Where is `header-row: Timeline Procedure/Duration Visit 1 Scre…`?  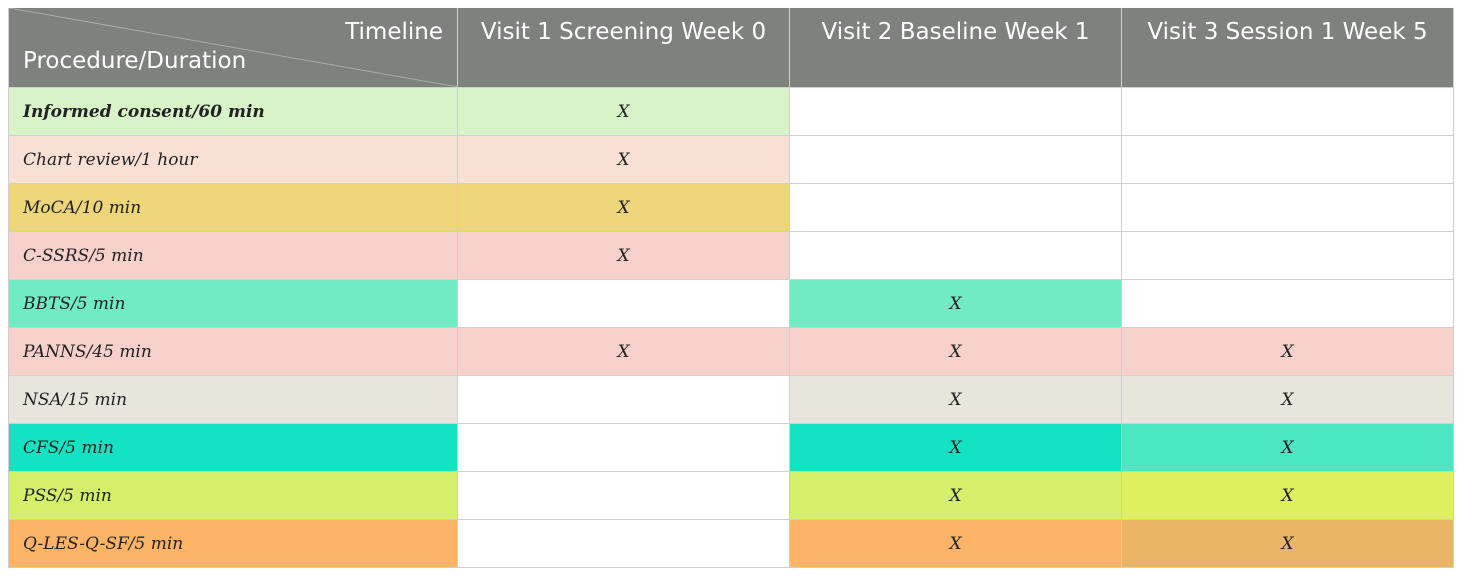
header-row: Timeline Procedure/Duration Visit 1 Scre… is located at coordinates (731, 48).